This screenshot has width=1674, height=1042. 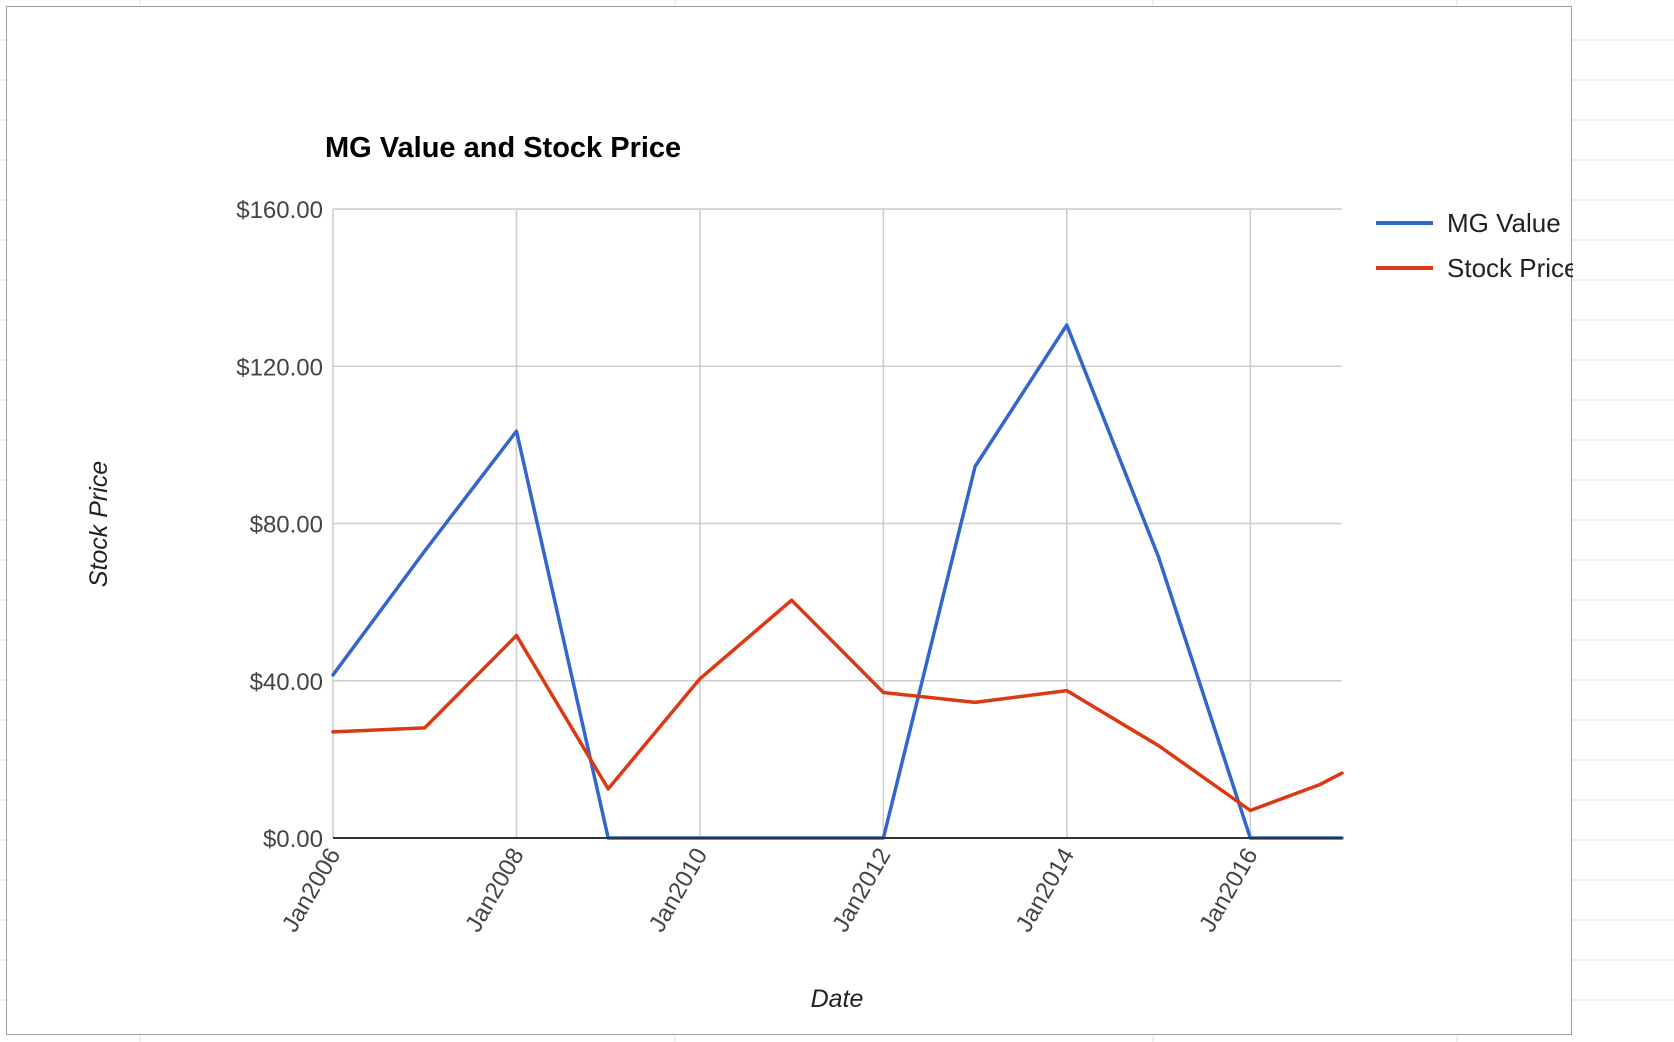 I want to click on y-tick-label: $160.00, so click(x=279, y=210).